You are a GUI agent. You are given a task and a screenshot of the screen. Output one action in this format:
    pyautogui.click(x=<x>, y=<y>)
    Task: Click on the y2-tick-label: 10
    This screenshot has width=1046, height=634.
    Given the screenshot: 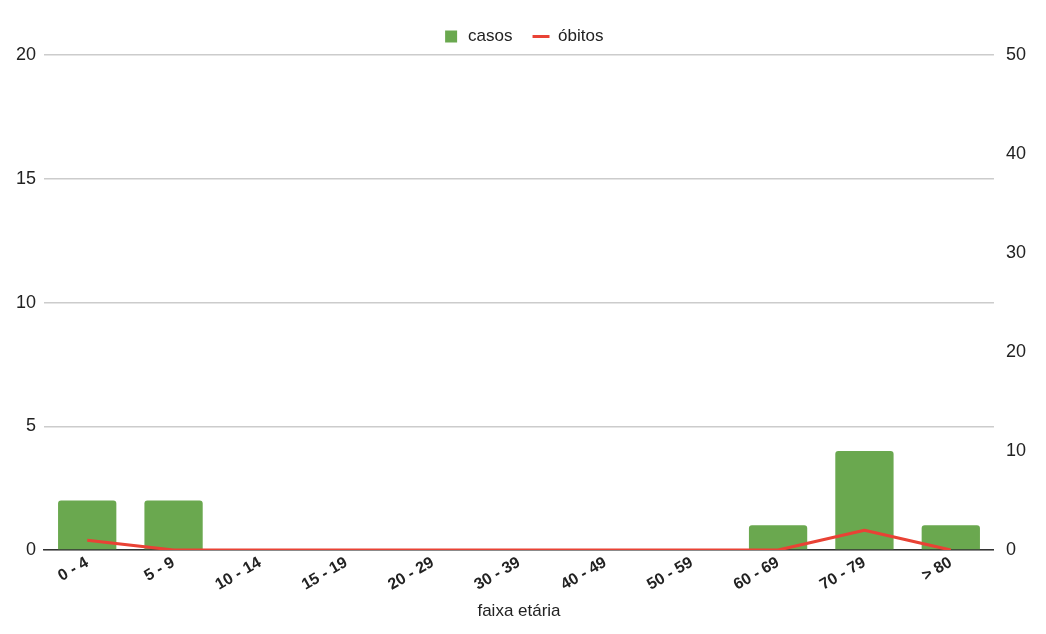 What is the action you would take?
    pyautogui.click(x=1016, y=450)
    